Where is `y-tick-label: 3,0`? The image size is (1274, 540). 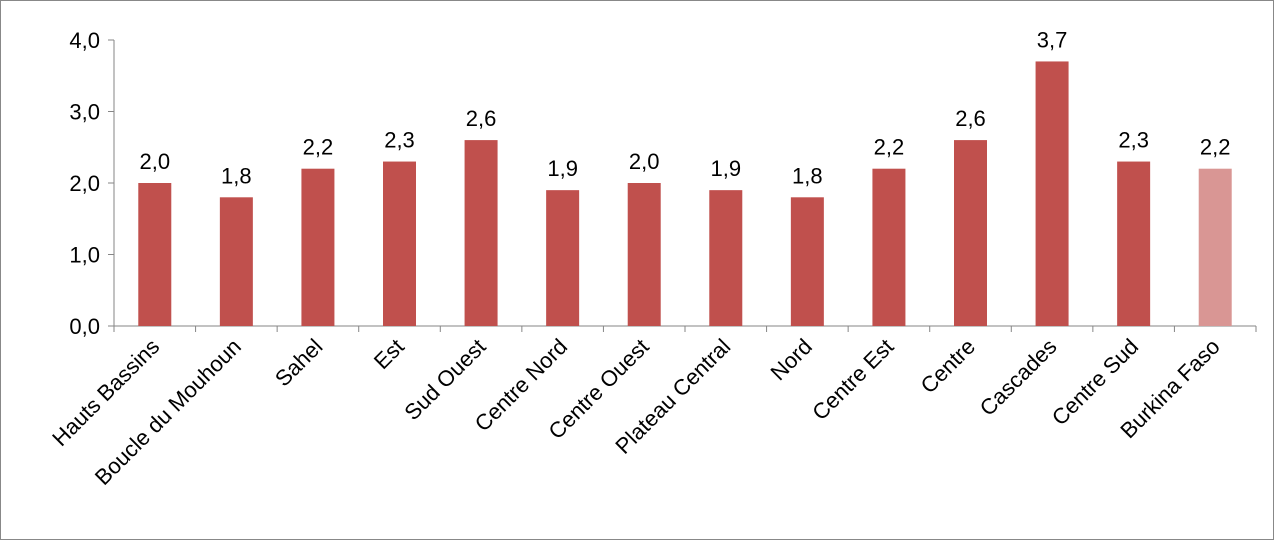 y-tick-label: 3,0 is located at coordinates (84, 112).